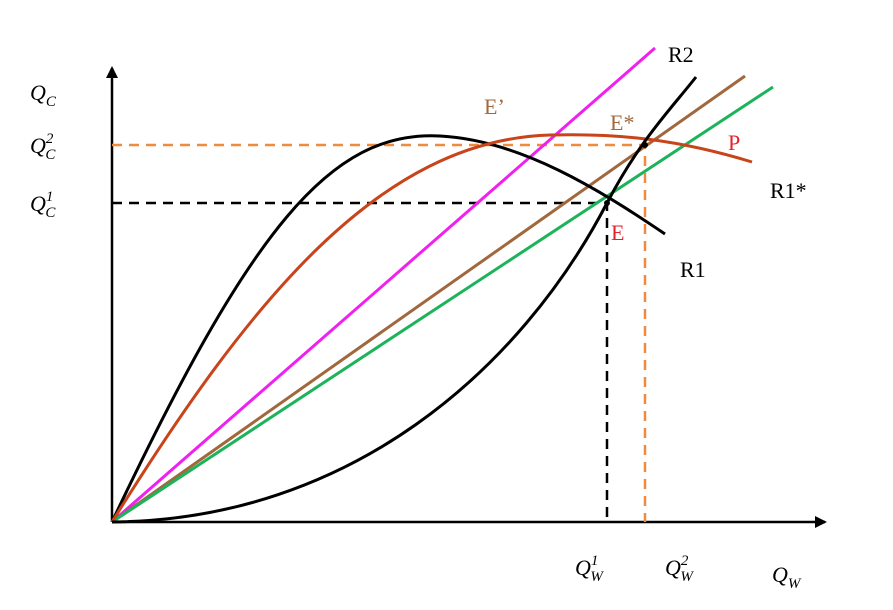  I want to click on point-label: E, so click(617, 232).